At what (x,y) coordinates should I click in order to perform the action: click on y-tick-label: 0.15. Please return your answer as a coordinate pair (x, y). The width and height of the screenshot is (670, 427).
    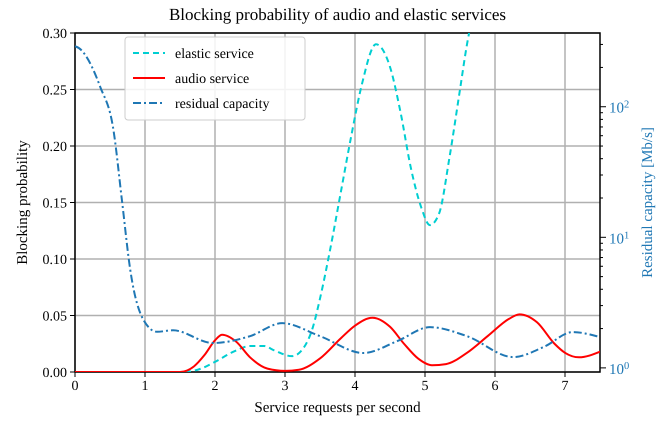
    Looking at the image, I should click on (54, 204).